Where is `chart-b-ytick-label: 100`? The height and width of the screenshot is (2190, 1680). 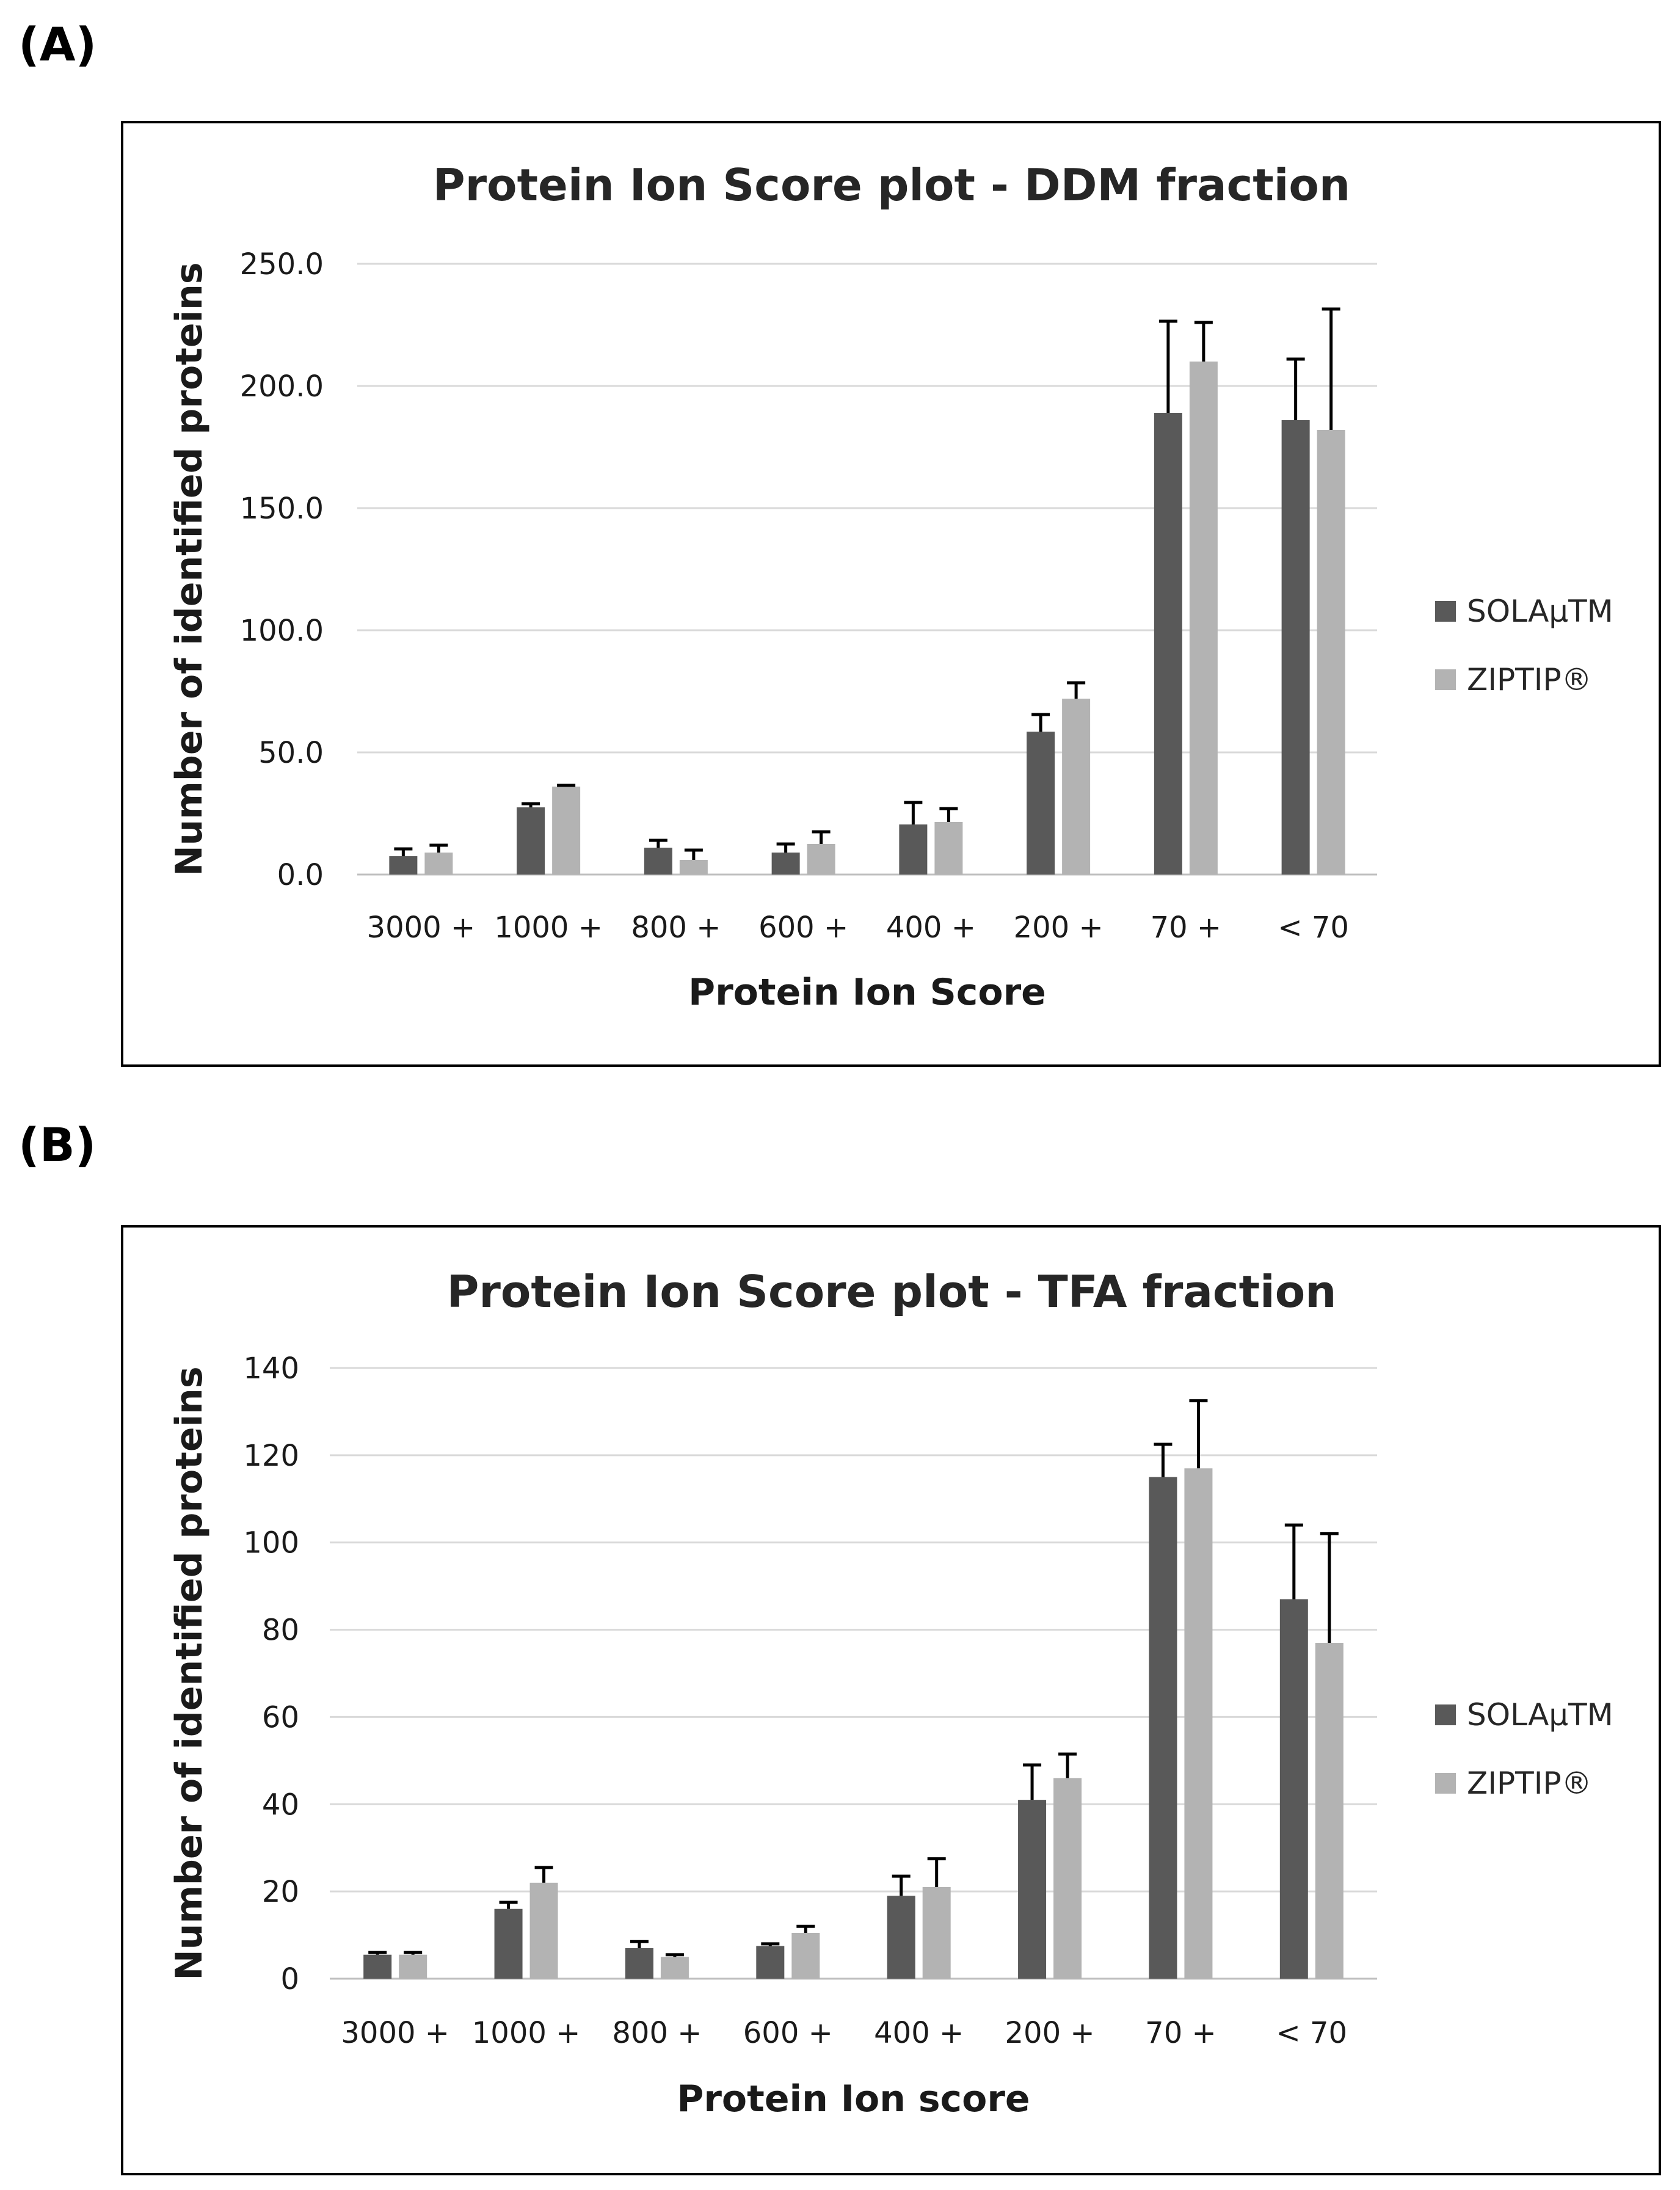 chart-b-ytick-label: 100 is located at coordinates (271, 1543).